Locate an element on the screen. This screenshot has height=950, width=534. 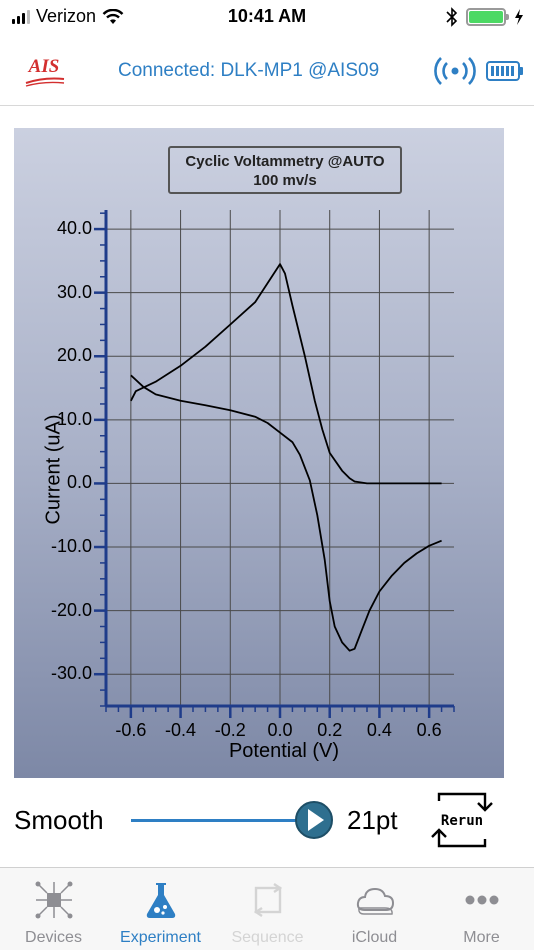
broadcast-signal-icon is located at coordinates (455, 71).